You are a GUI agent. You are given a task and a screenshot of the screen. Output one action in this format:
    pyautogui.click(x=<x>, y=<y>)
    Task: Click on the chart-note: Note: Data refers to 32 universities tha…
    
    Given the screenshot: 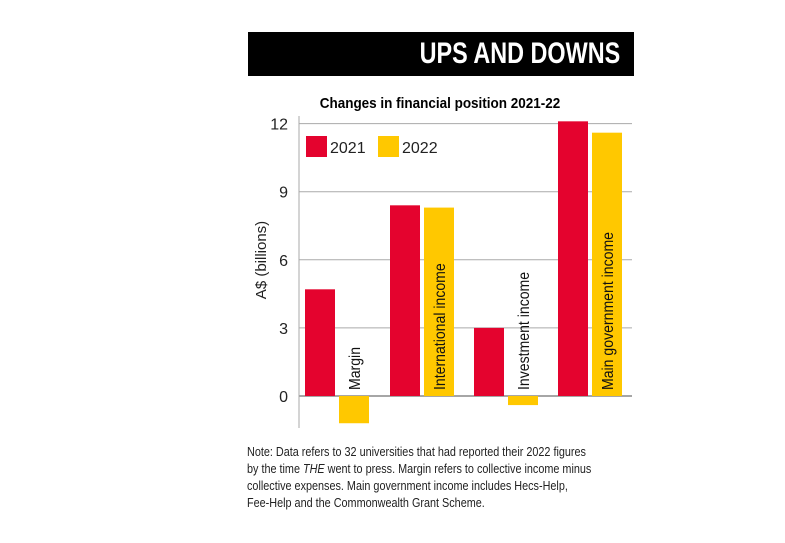 What is the action you would take?
    pyautogui.click(x=447, y=478)
    